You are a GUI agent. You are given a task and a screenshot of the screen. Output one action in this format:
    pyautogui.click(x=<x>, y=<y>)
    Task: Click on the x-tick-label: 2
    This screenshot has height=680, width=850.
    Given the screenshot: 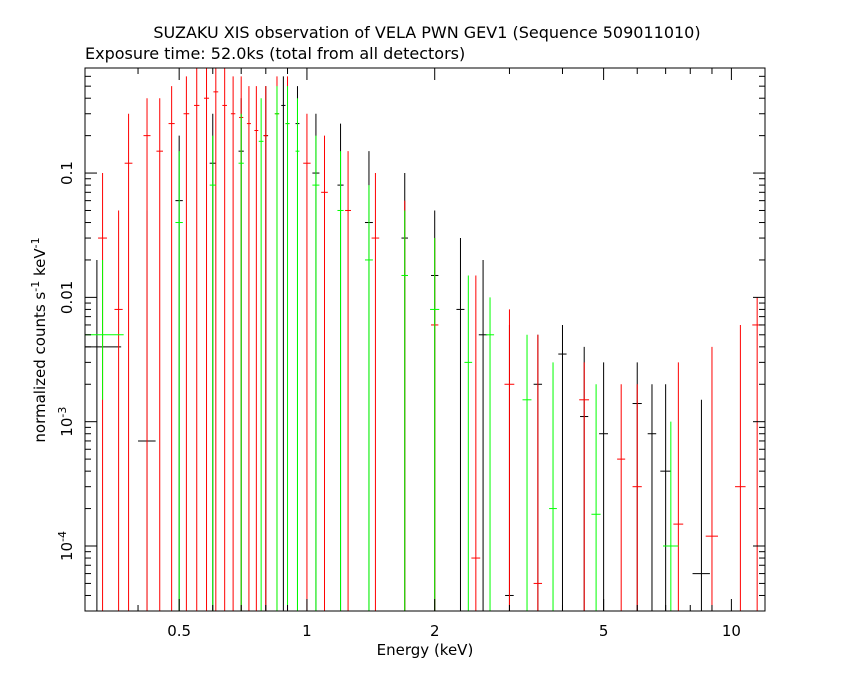 What is the action you would take?
    pyautogui.click(x=435, y=631)
    